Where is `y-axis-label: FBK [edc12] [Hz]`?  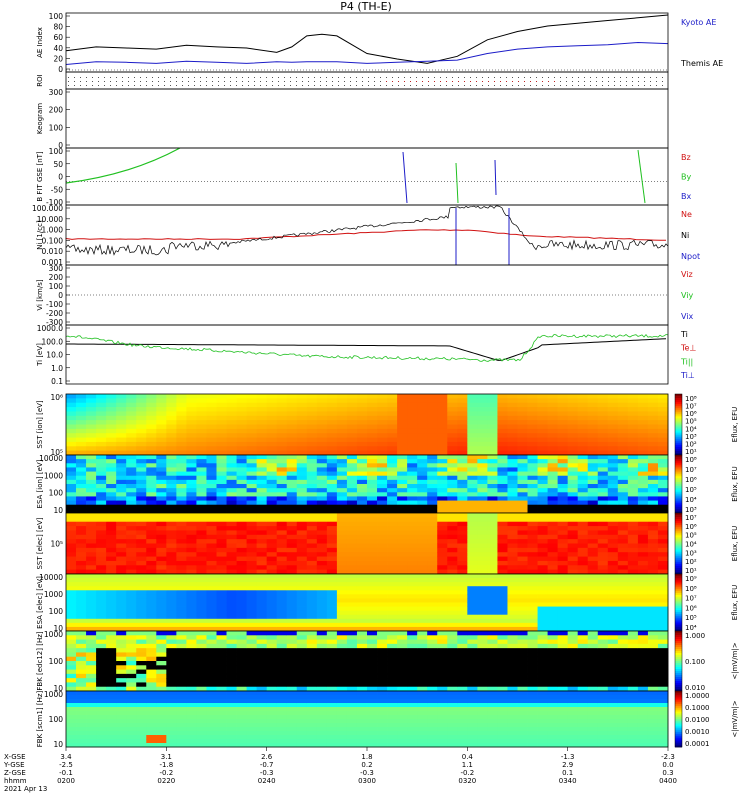 y-axis-label: FBK [edc12] [Hz] is located at coordinates (40, 661).